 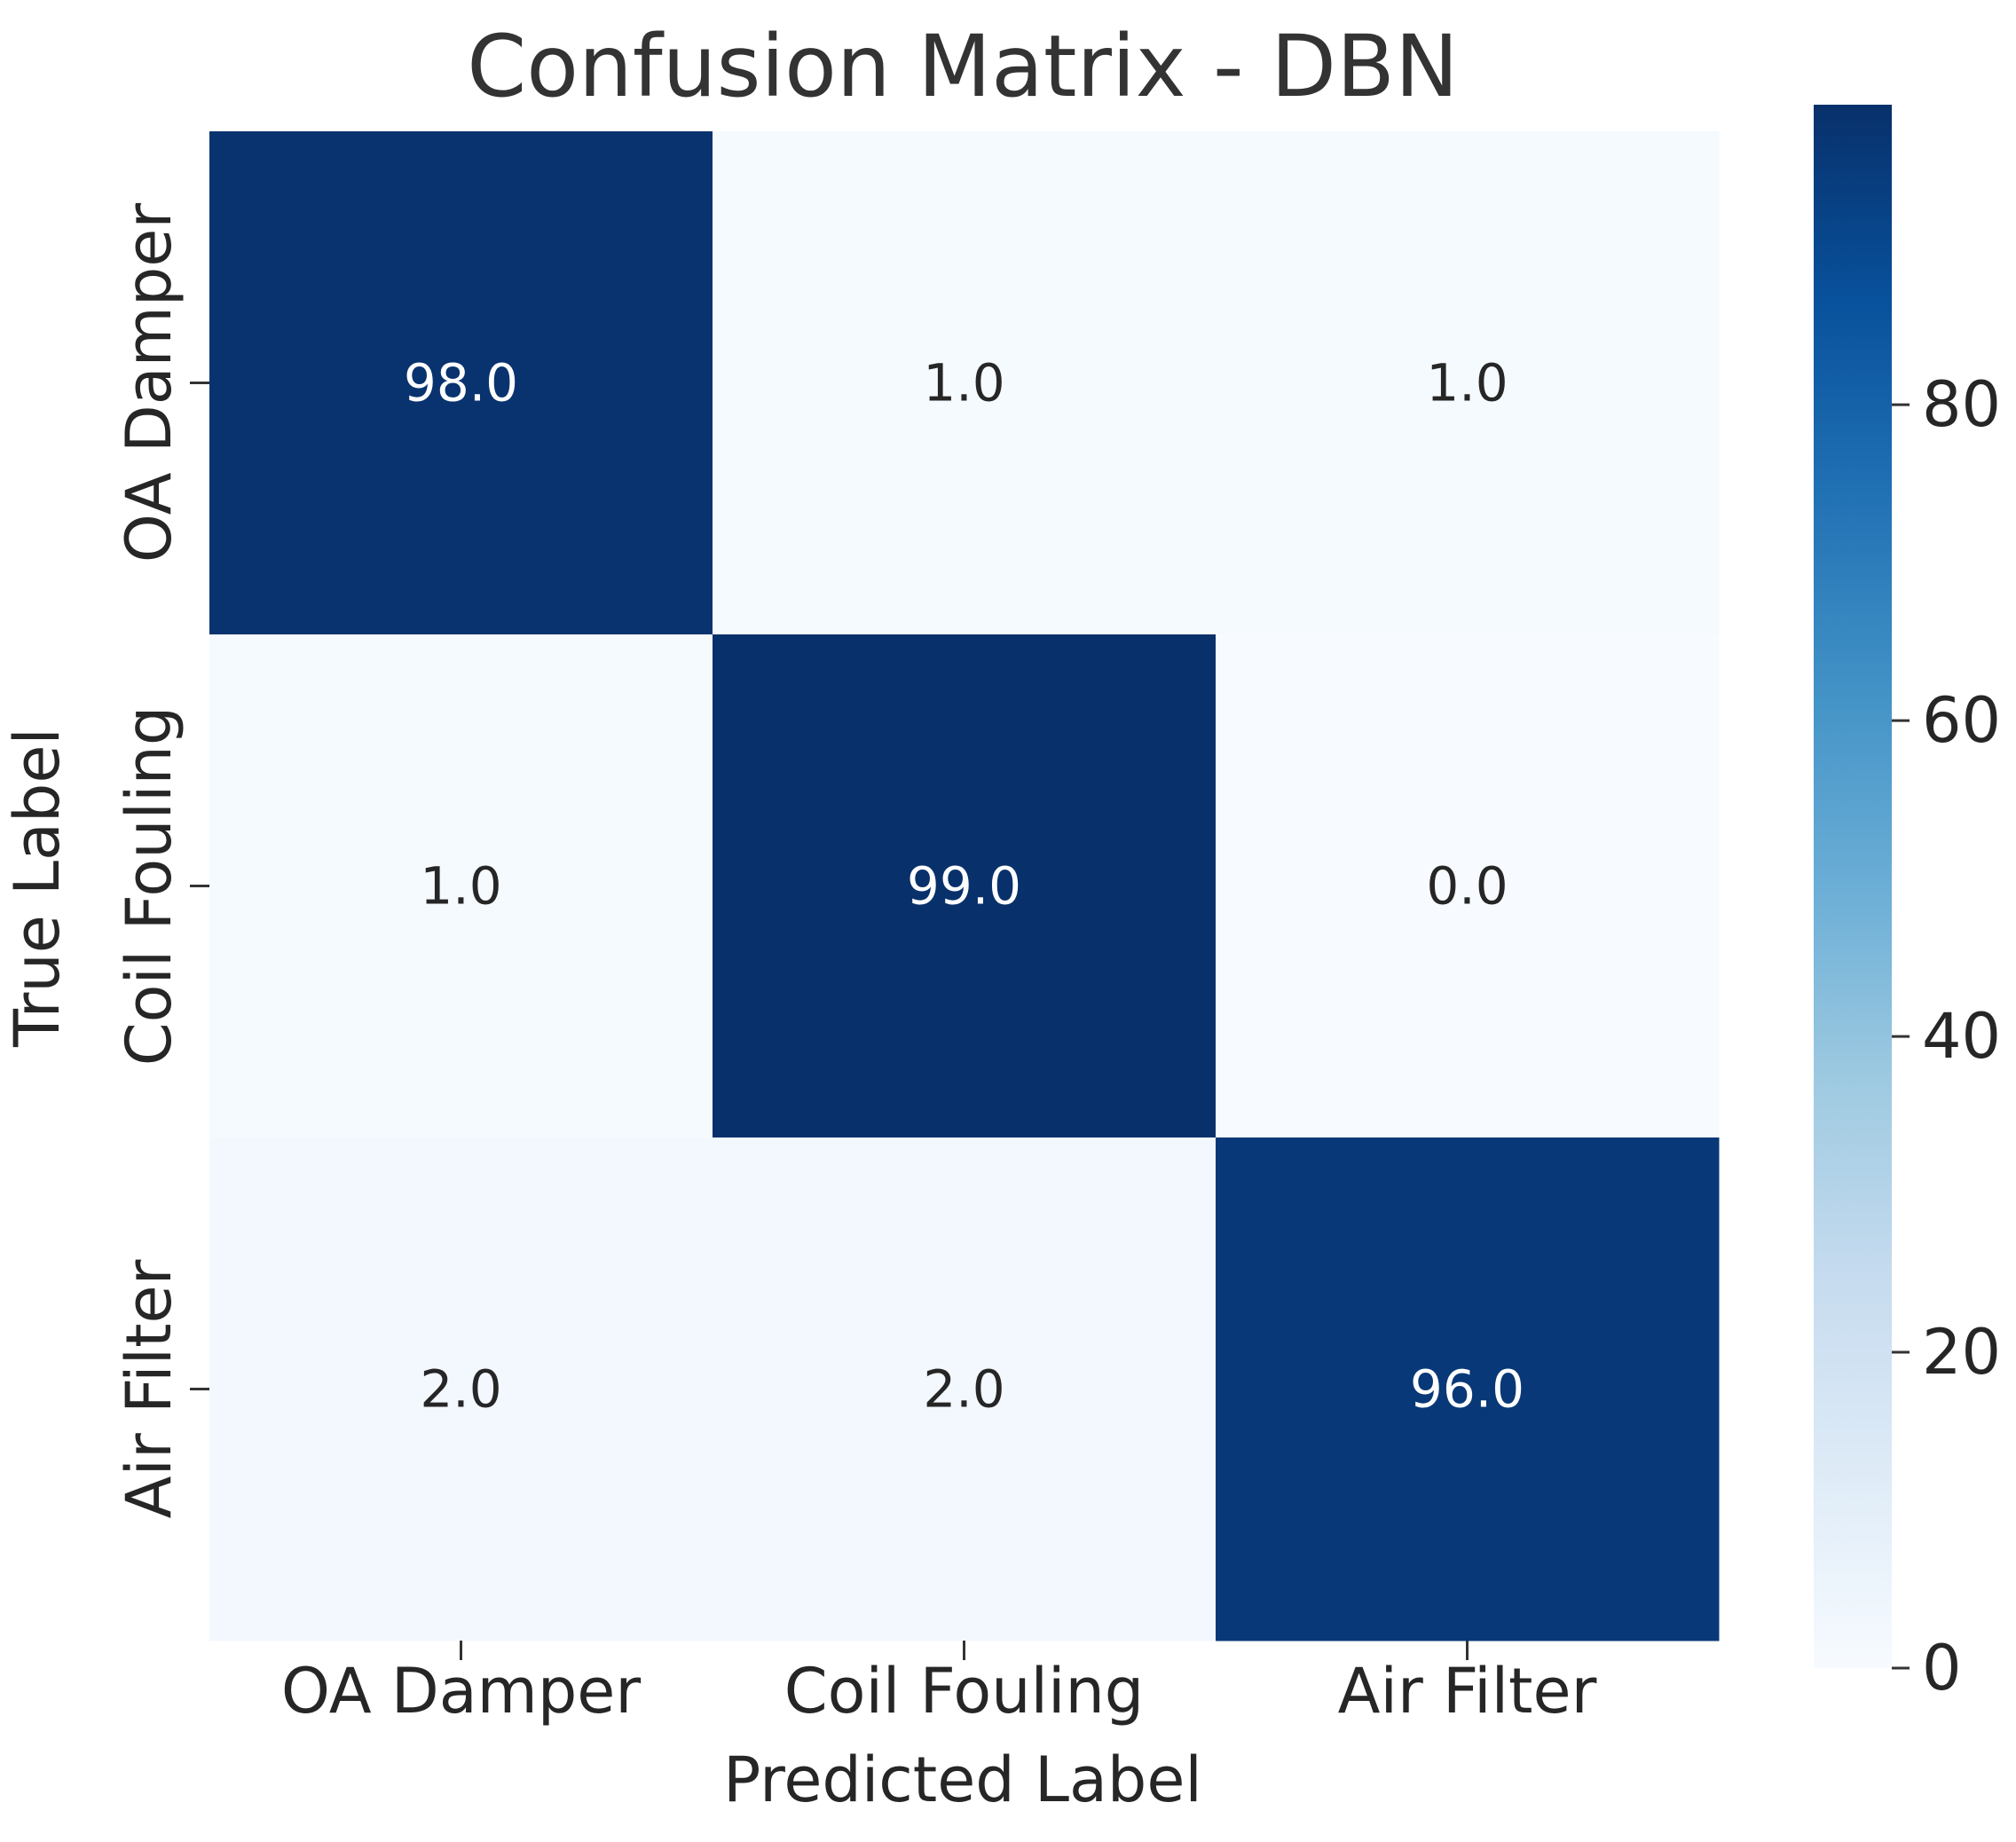 I want to click on x-tick-label: OA Damper, so click(x=461, y=1691).